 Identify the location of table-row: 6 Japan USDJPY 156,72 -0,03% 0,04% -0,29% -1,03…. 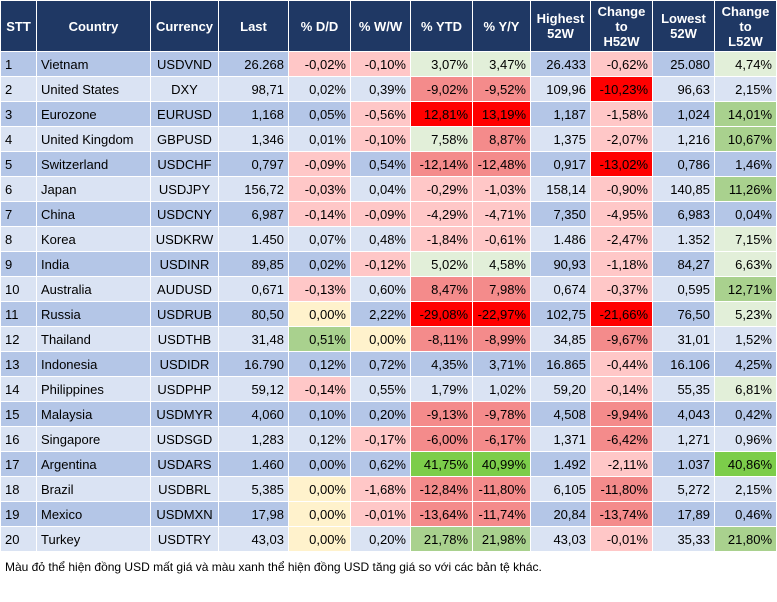
(388, 189).